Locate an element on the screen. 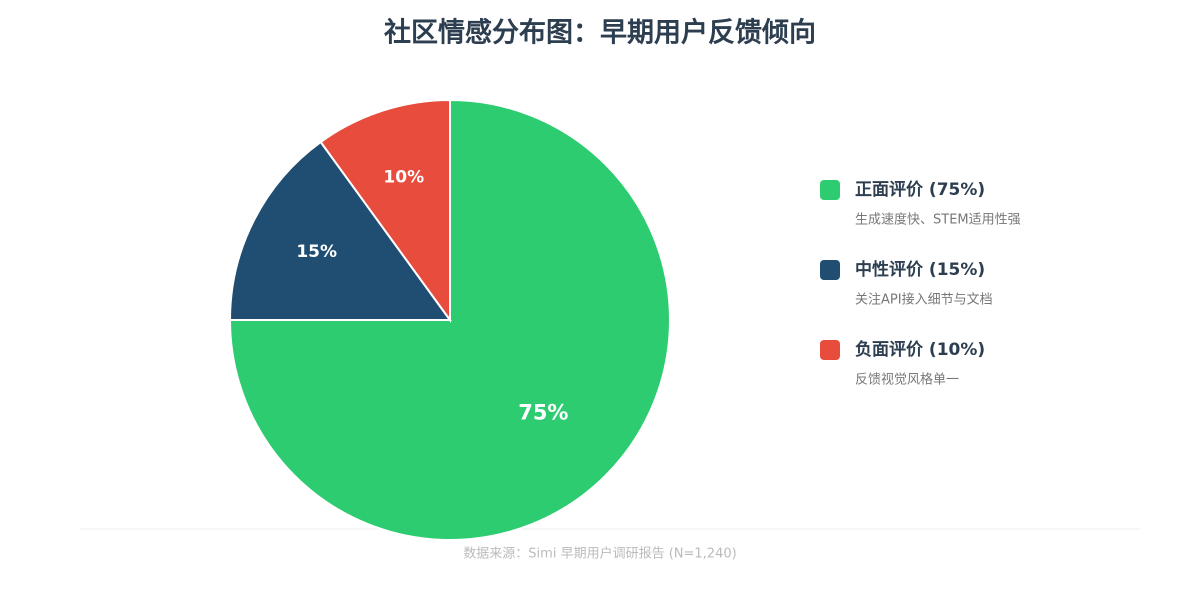 This screenshot has width=1200, height=600. data-label: 75% is located at coordinates (543, 412).